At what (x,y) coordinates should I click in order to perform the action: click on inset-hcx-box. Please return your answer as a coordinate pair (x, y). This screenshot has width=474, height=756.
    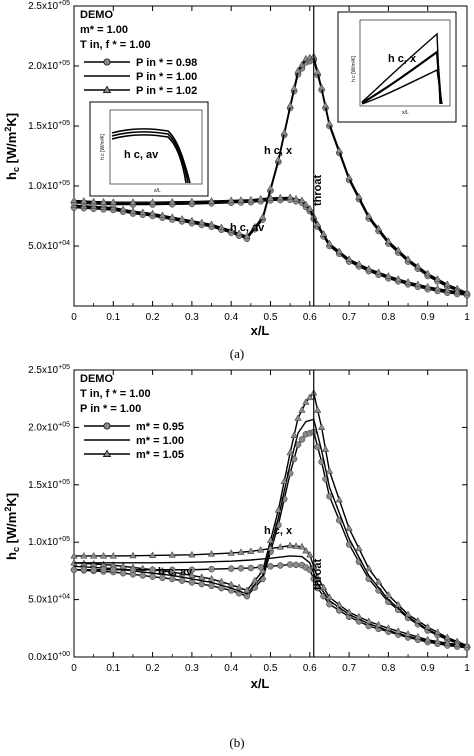
    Looking at the image, I should click on (397, 67).